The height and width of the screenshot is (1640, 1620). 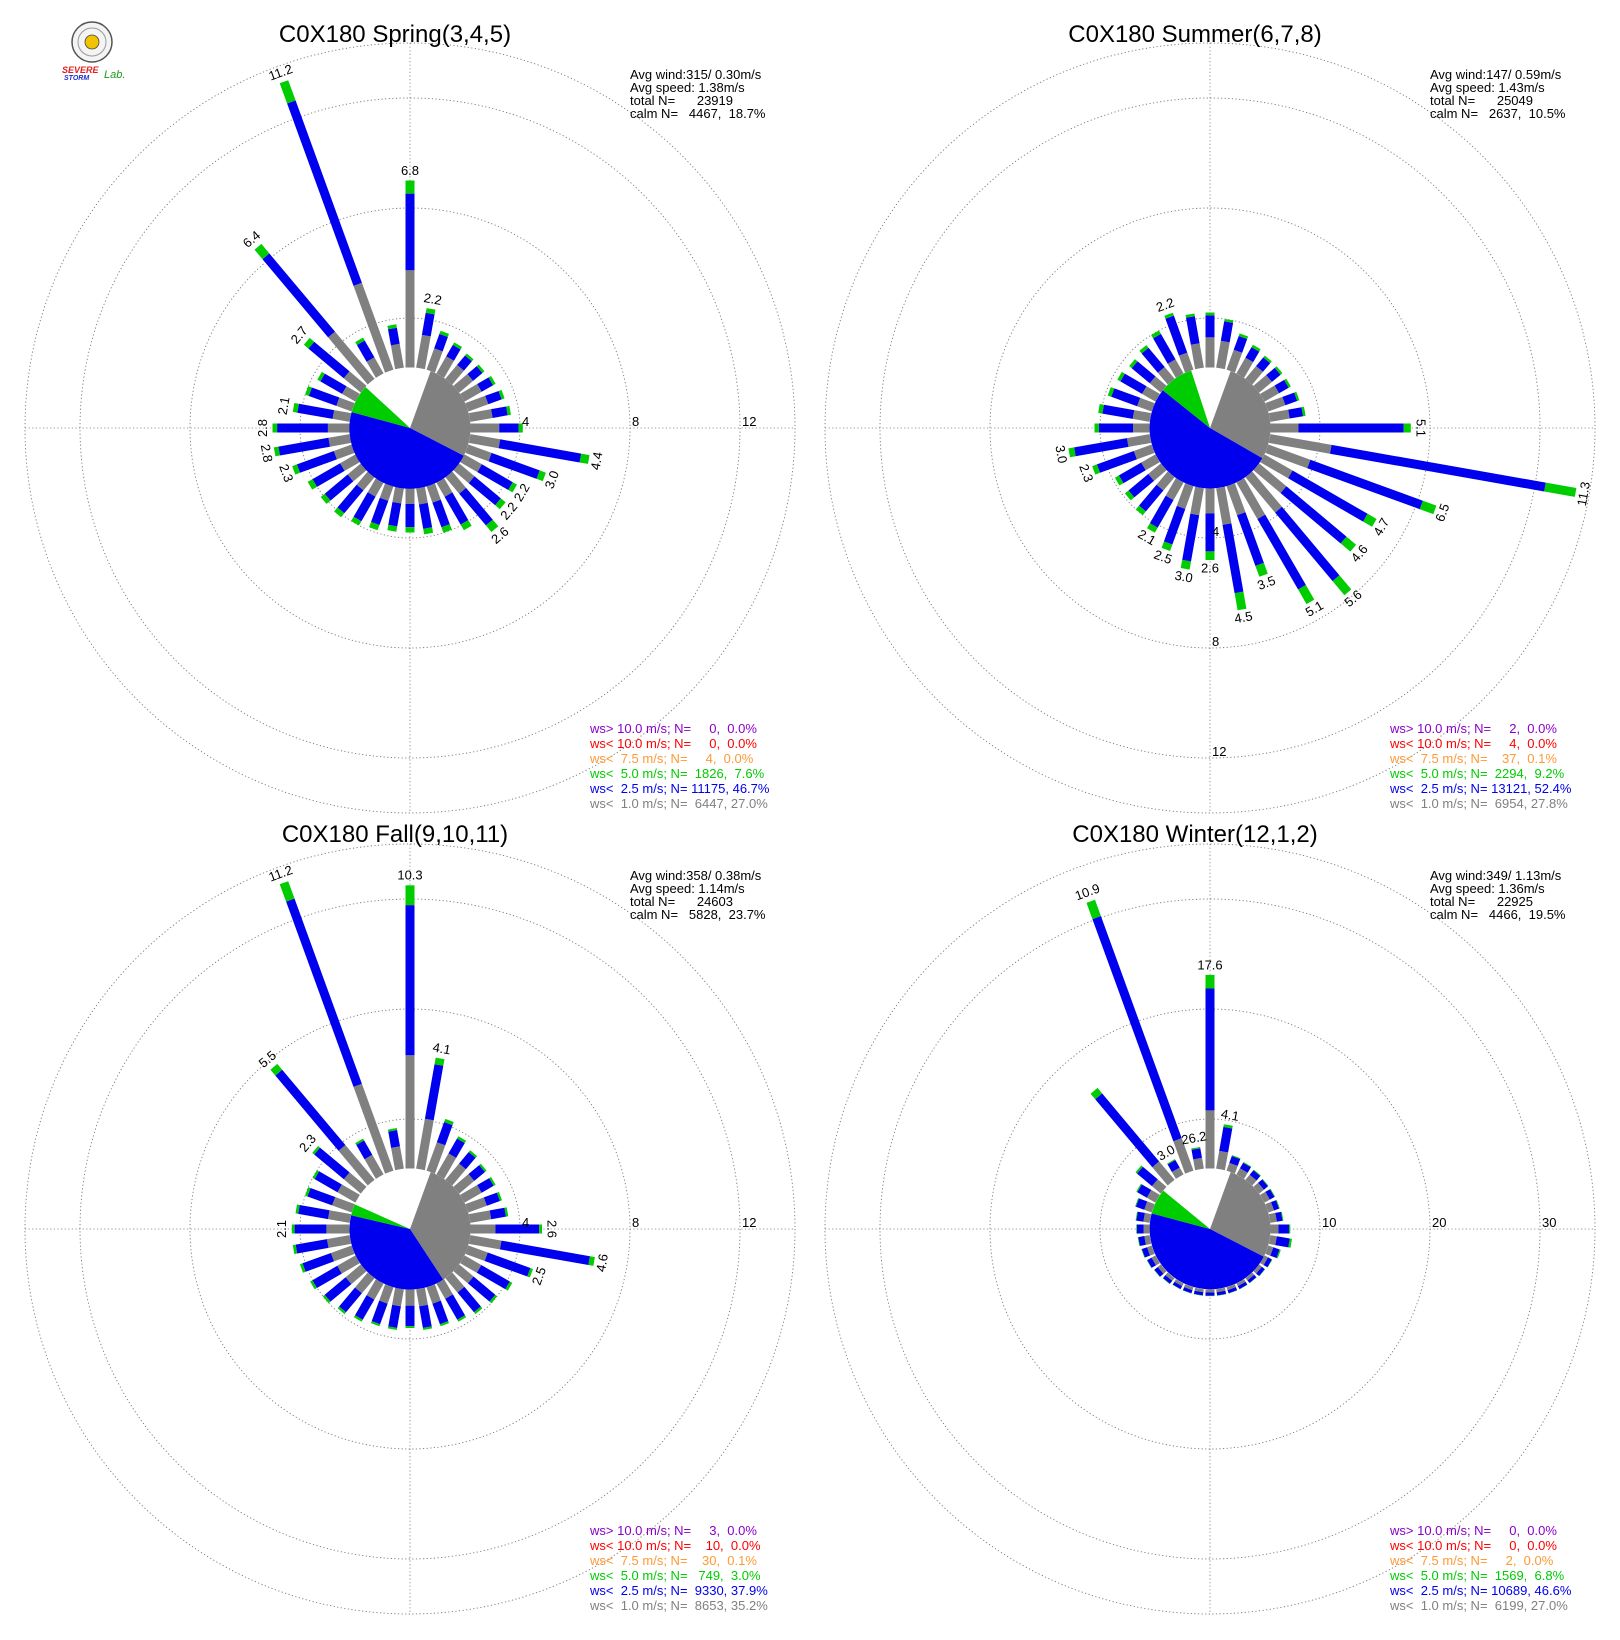 I want to click on legend-entry-lt7_5: ws< 7.5 m/s; N= 37, 0.1%, so click(x=1473, y=758).